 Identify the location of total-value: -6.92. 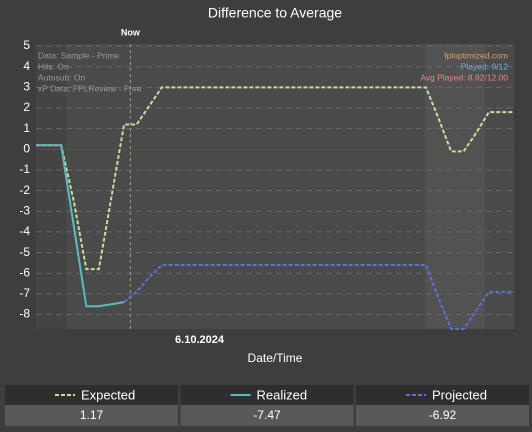
(443, 415).